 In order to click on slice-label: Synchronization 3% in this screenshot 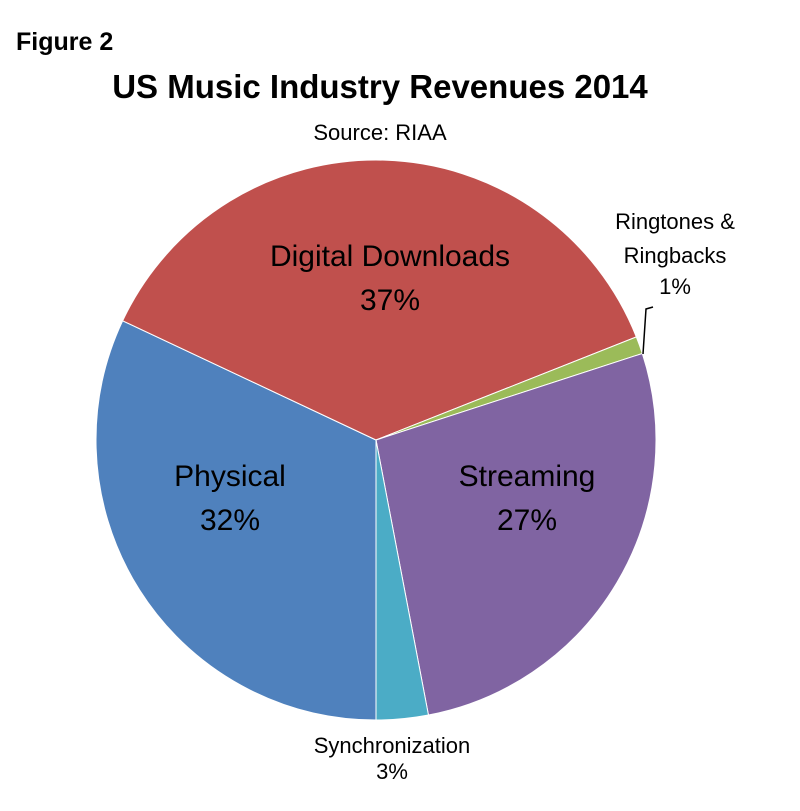, I will do `click(392, 759)`.